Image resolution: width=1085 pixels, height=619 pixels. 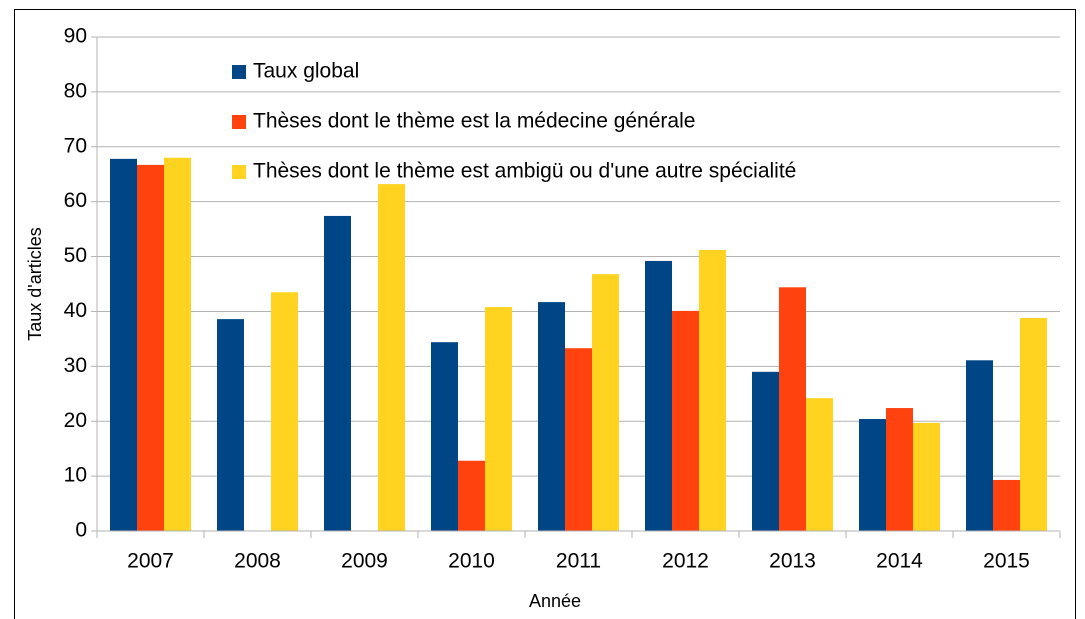 I want to click on x-tick-label: 2015, so click(x=1006, y=561).